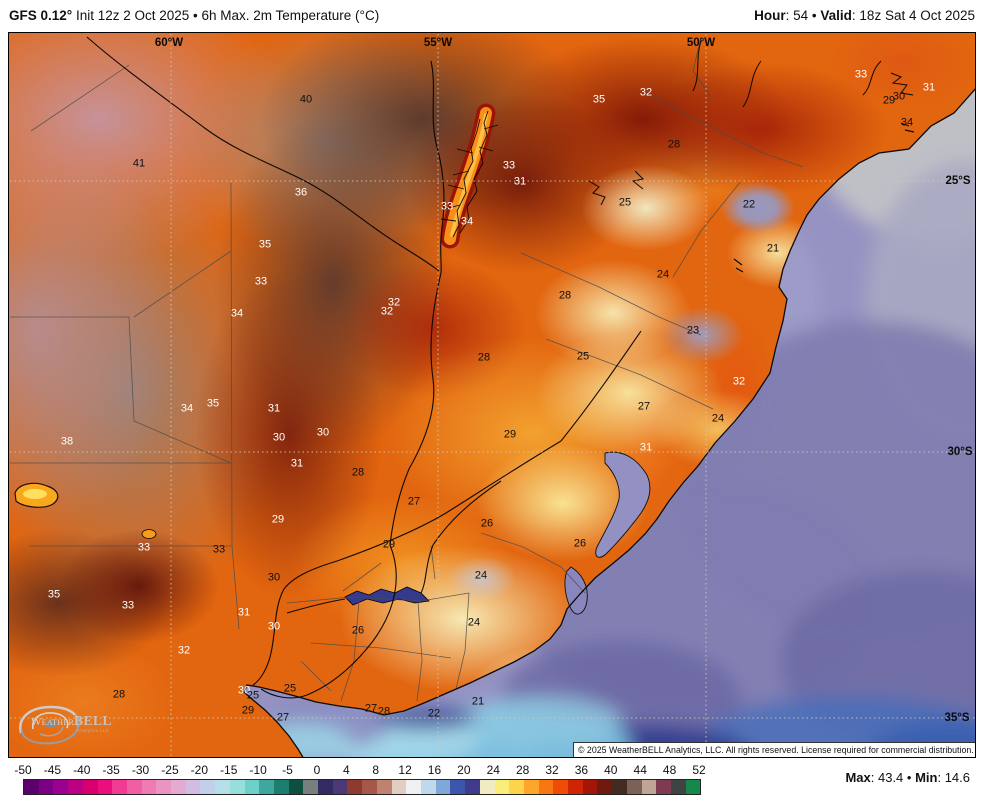  I want to click on colorbar-tick: 40, so click(611, 770).